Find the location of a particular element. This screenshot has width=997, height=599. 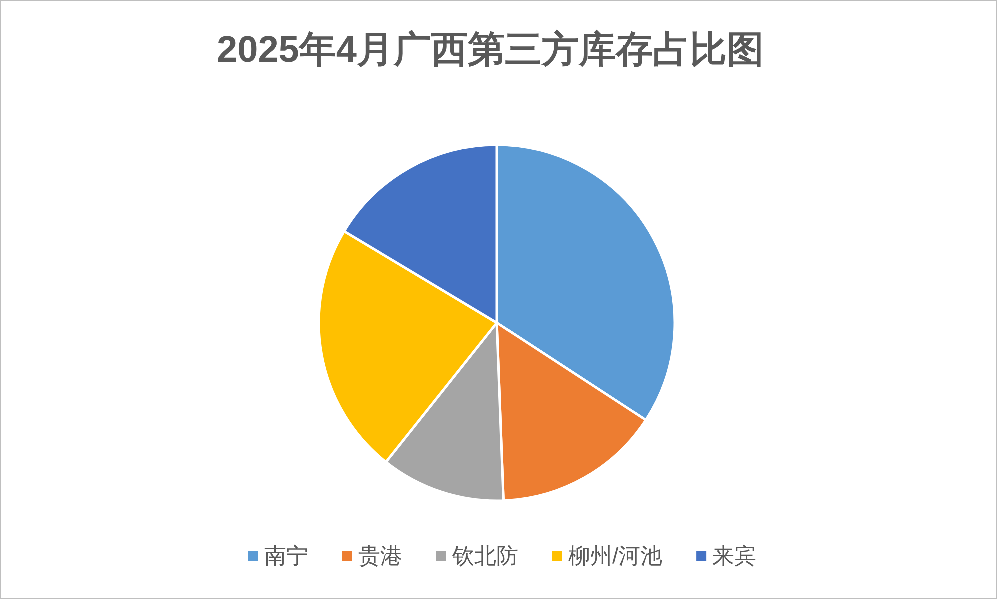

legend-label: 钦北防 is located at coordinates (484, 556).